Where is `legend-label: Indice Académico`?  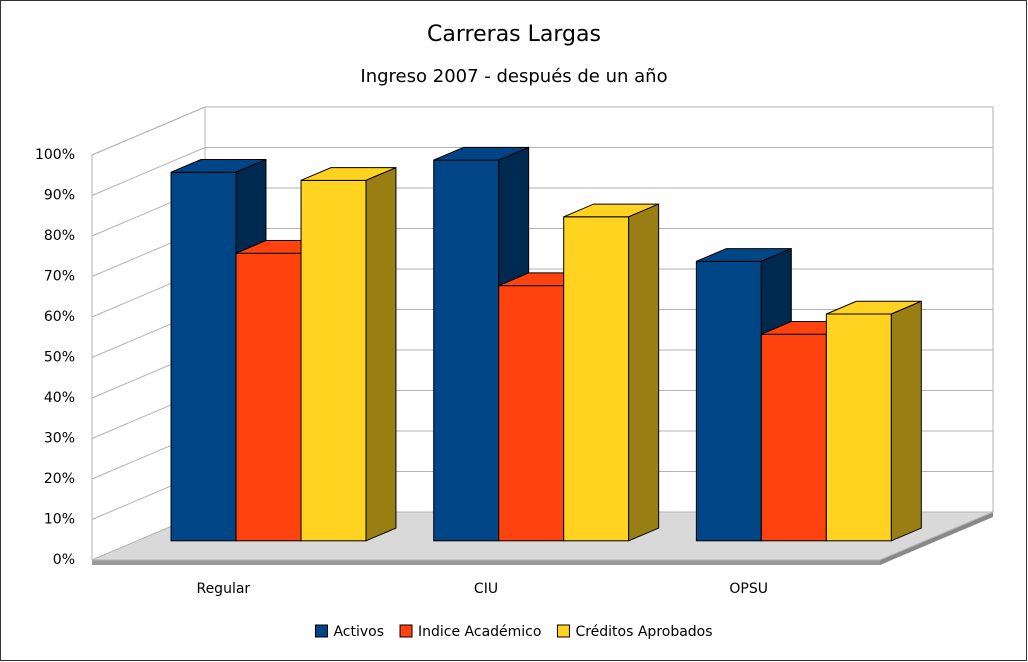 legend-label: Indice Académico is located at coordinates (479, 632).